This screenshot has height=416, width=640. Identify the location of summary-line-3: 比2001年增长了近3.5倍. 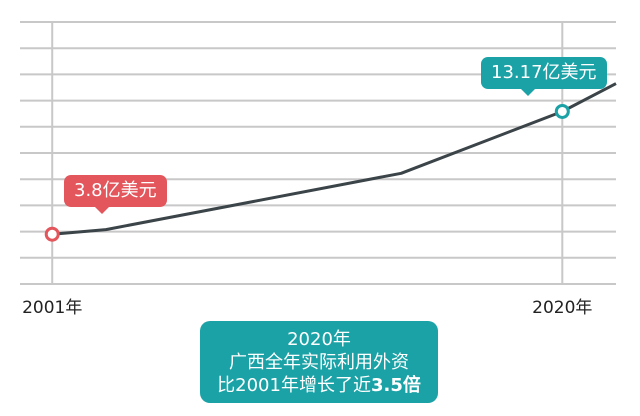
(319, 385).